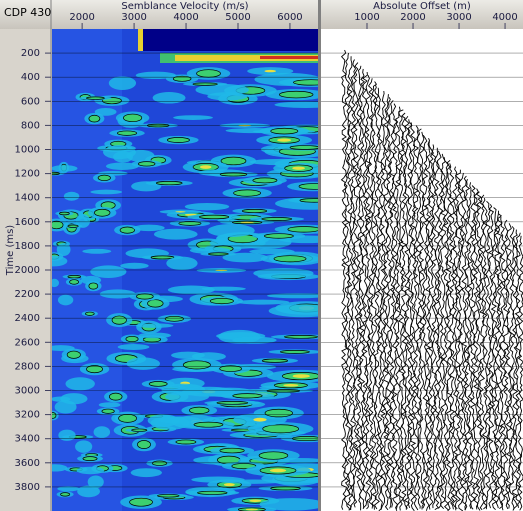 The image size is (523, 511). What do you see at coordinates (27, 391) in the screenshot?
I see `y-tick-label: 3000` at bounding box center [27, 391].